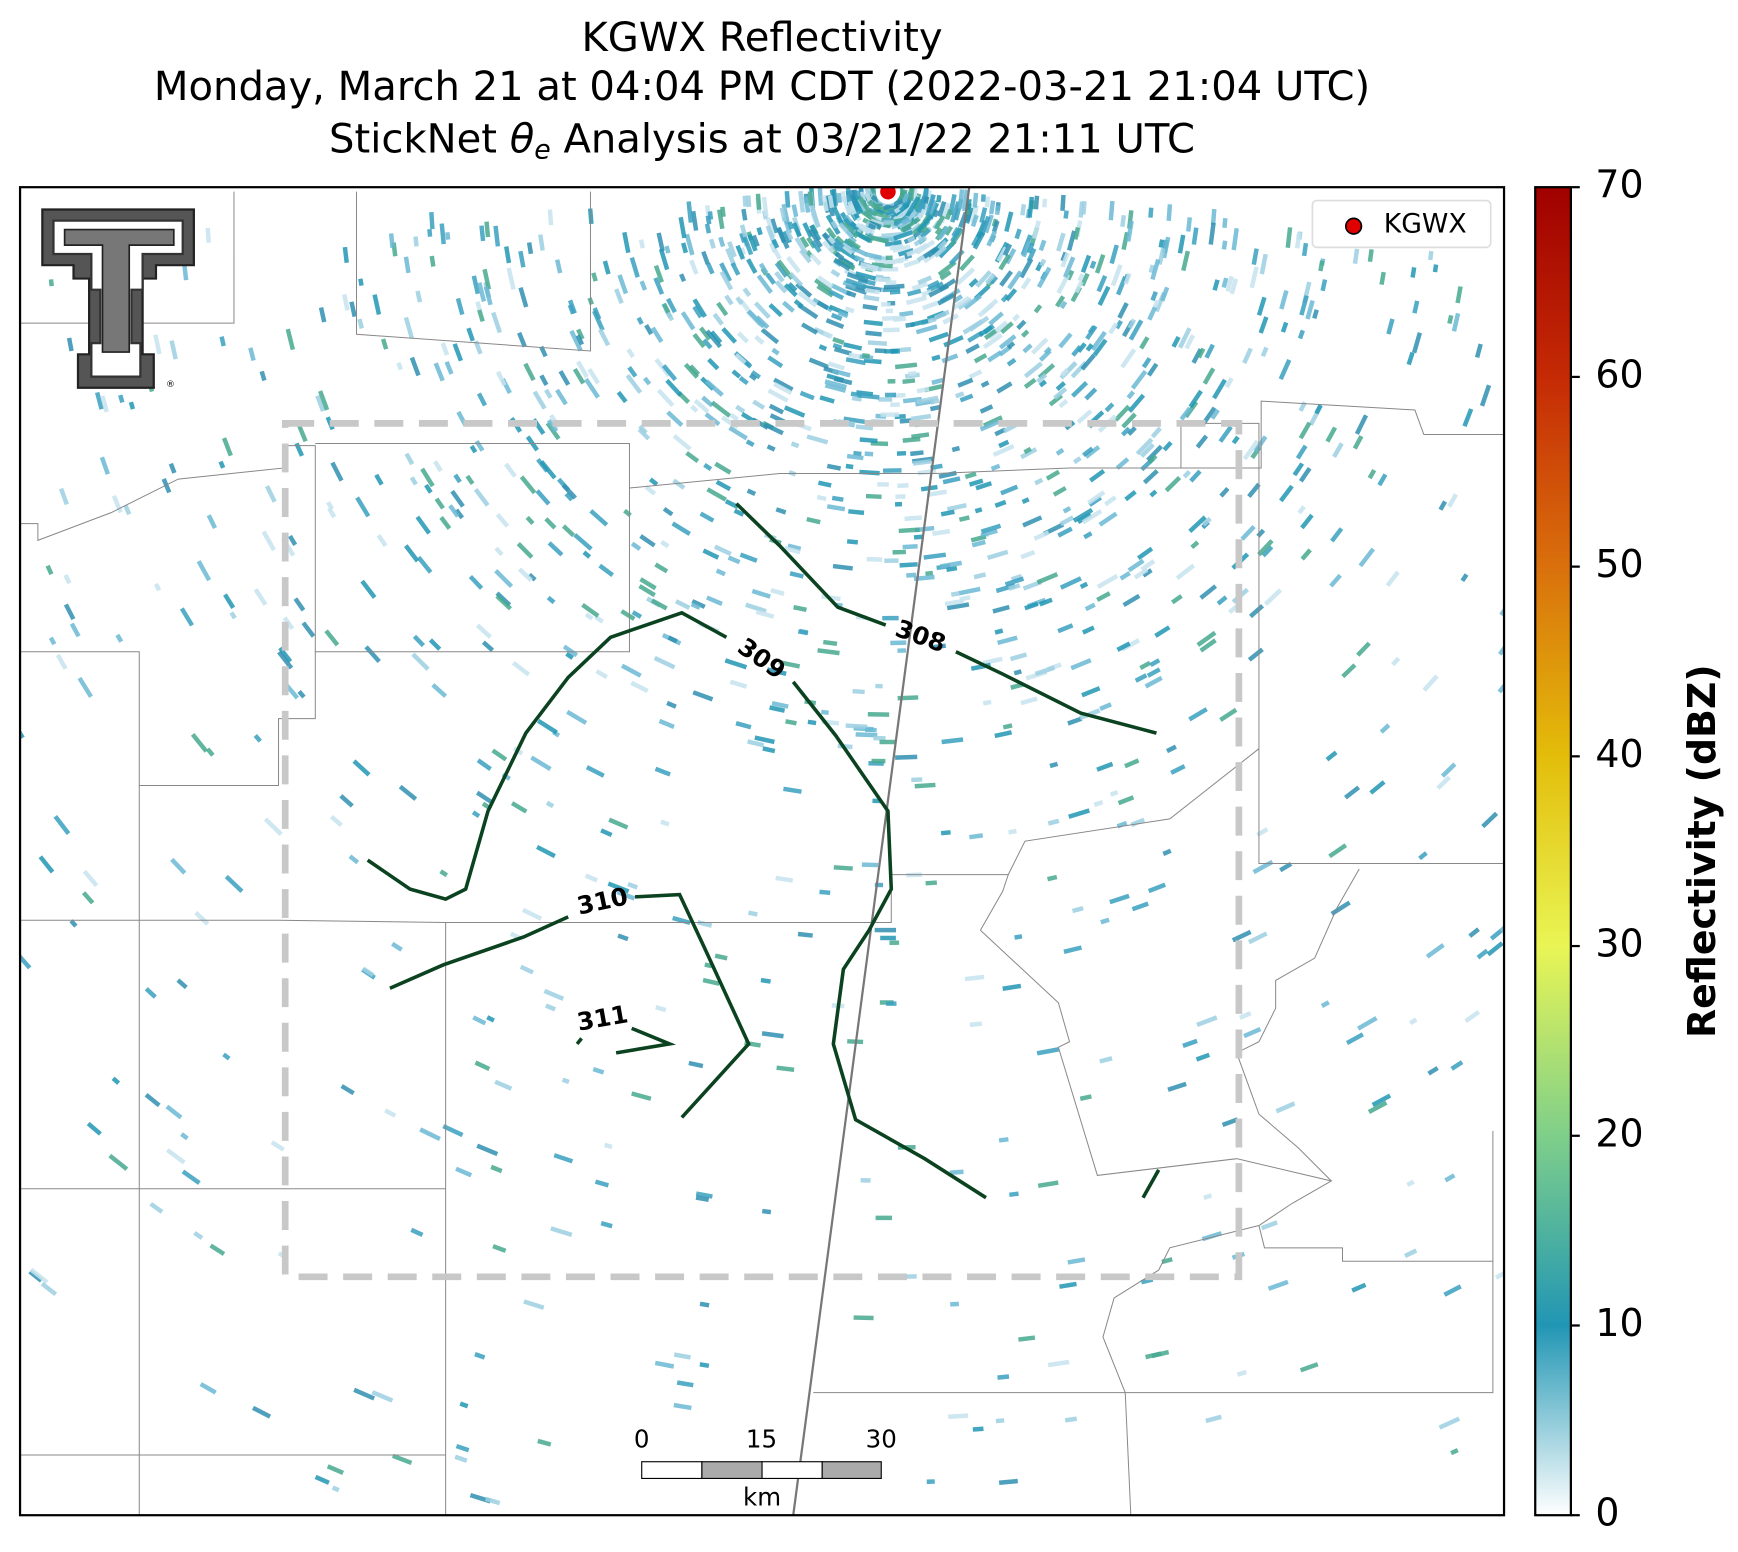 The image size is (1738, 1552). What do you see at coordinates (873, 140) in the screenshot?
I see `analysis-text: Analysis at 03/21/22 21:11 UTC` at bounding box center [873, 140].